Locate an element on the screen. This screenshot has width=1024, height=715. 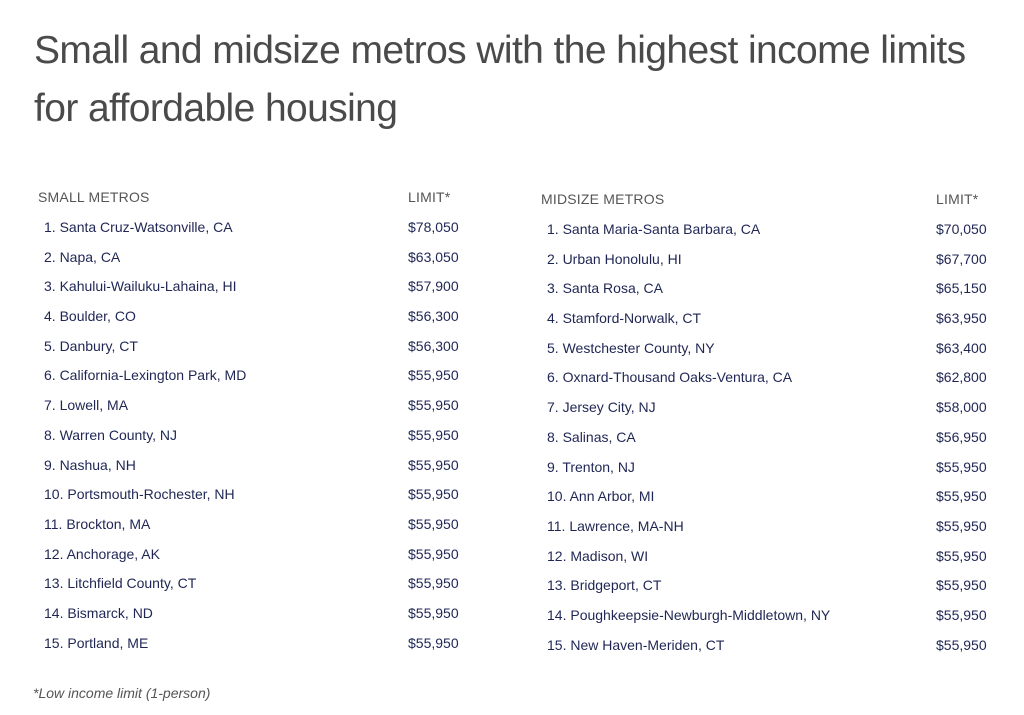
metro-name: 14. Poughkeepsie-Newburgh-Middletown, NY is located at coordinates (689, 614).